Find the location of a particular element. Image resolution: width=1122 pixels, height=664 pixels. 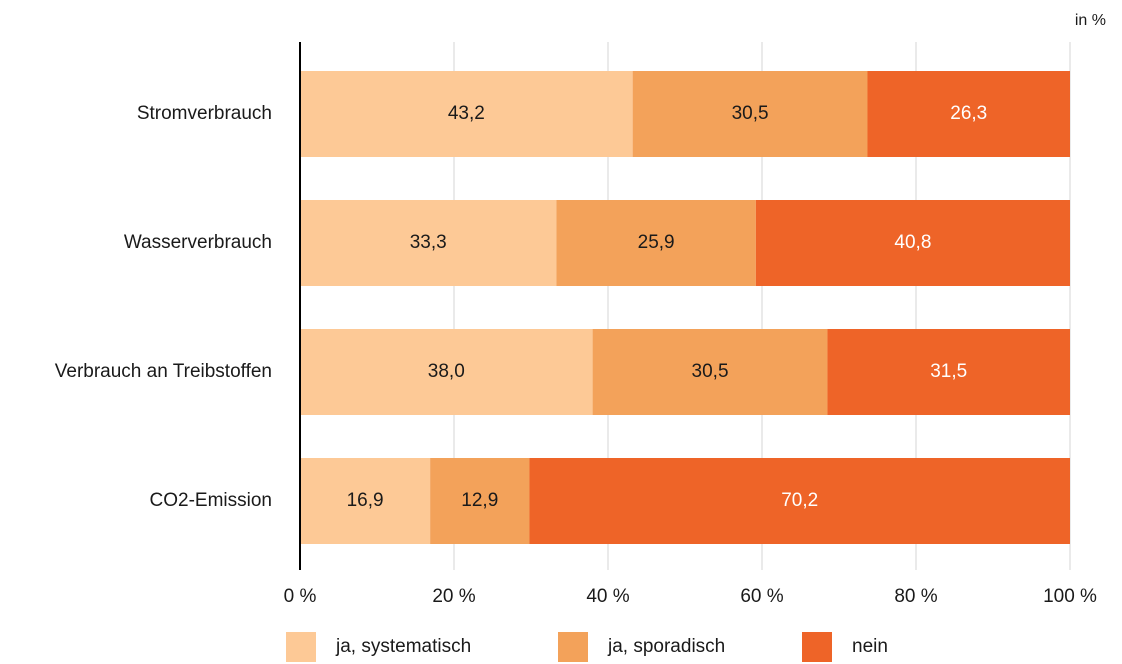

legend-label-nein: nein is located at coordinates (870, 646).